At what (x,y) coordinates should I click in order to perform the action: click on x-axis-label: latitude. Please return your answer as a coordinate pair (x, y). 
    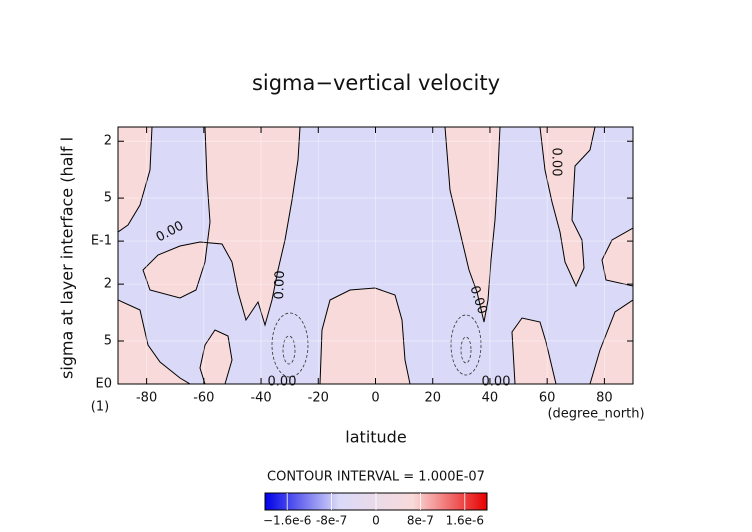
    Looking at the image, I should click on (375, 437).